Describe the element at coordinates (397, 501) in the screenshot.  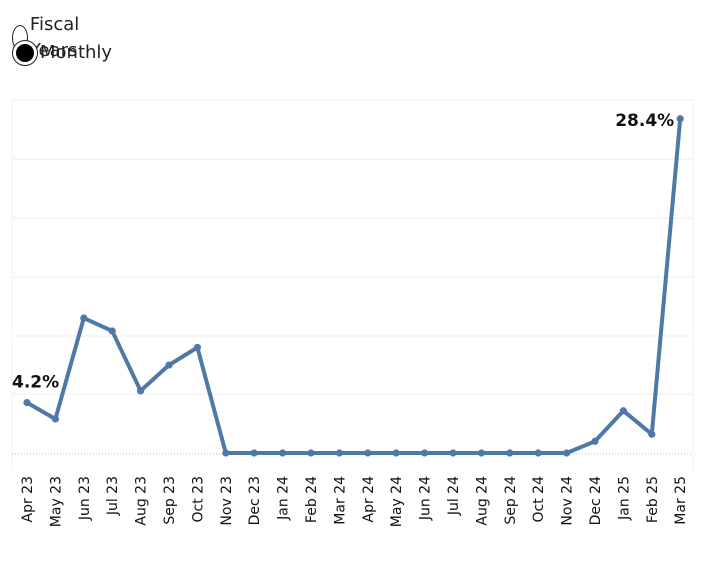
I see `x-tick-may-24: May 24` at that location.